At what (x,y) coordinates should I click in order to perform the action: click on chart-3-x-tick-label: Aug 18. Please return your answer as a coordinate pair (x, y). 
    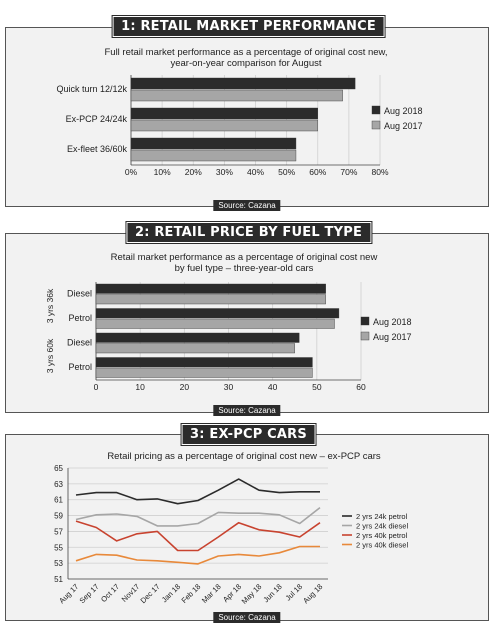
    Looking at the image, I should click on (312, 593).